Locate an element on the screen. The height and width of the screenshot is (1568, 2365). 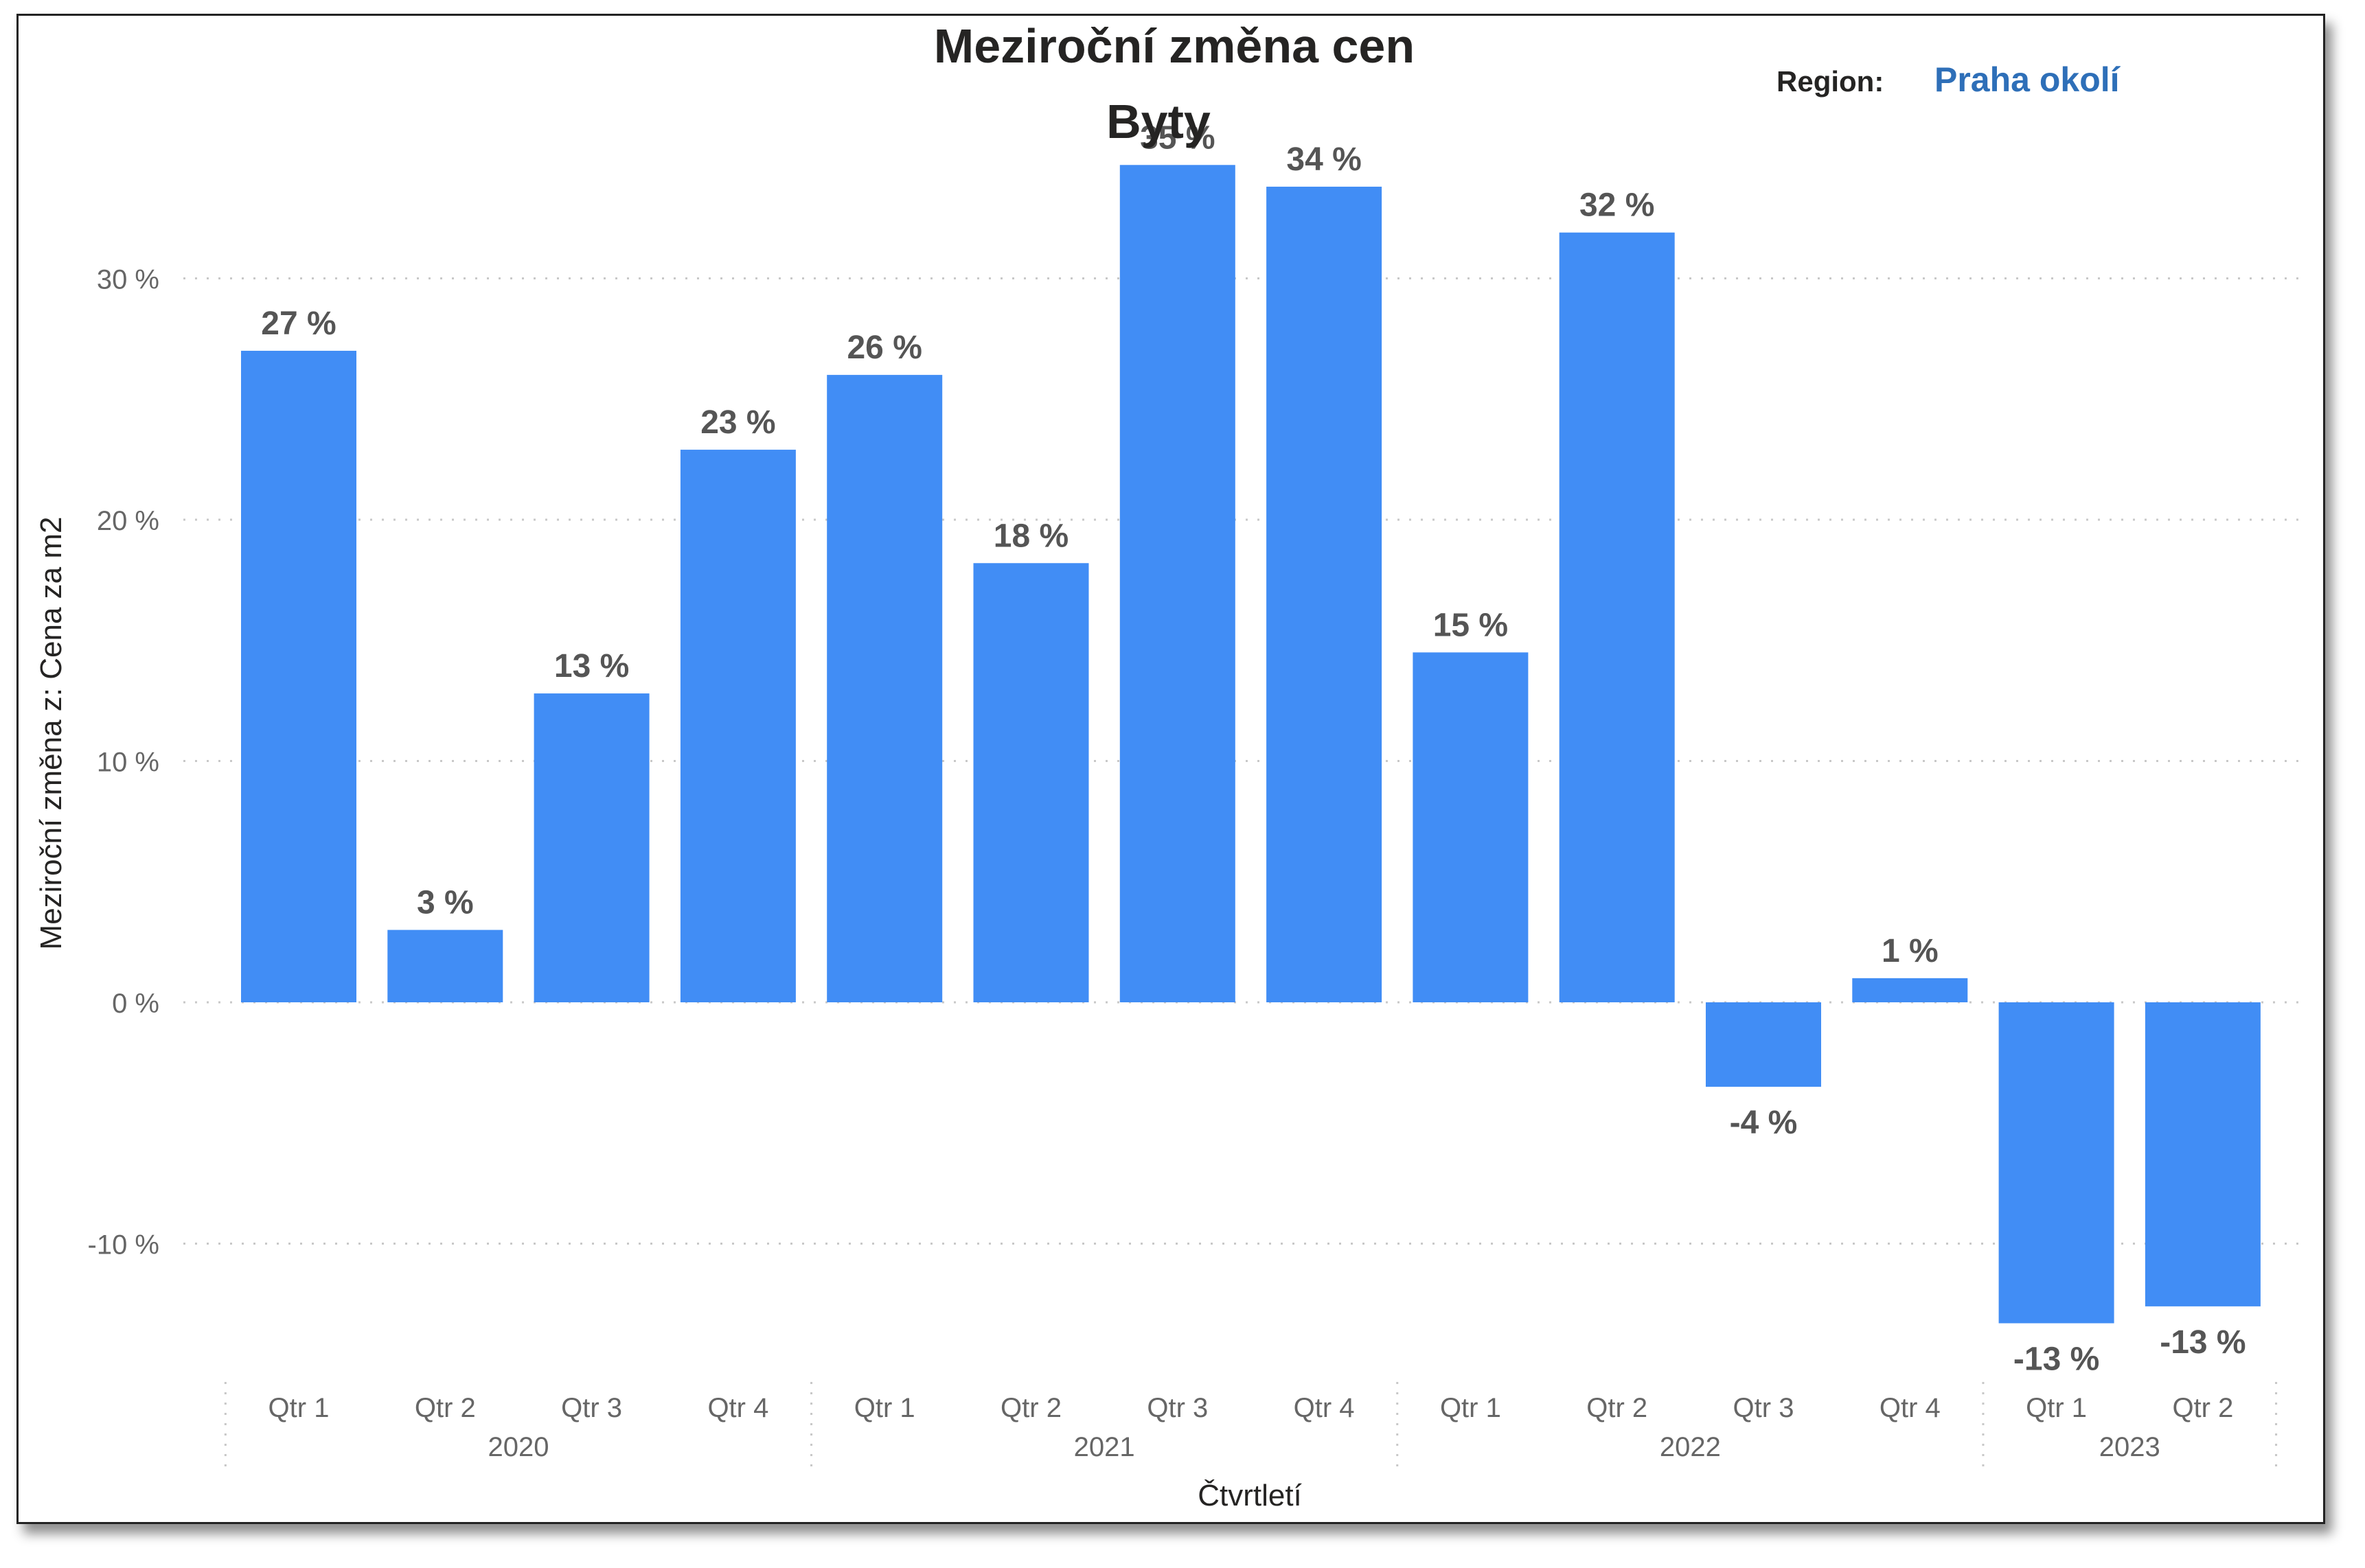
x-year-label: 2021 is located at coordinates (1104, 1447).